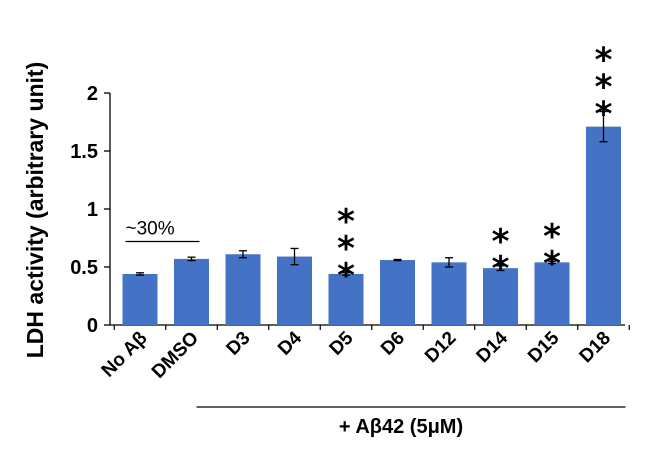 This screenshot has height=453, width=646. What do you see at coordinates (84, 152) in the screenshot?
I see `y-tick-label: 1.5` at bounding box center [84, 152].